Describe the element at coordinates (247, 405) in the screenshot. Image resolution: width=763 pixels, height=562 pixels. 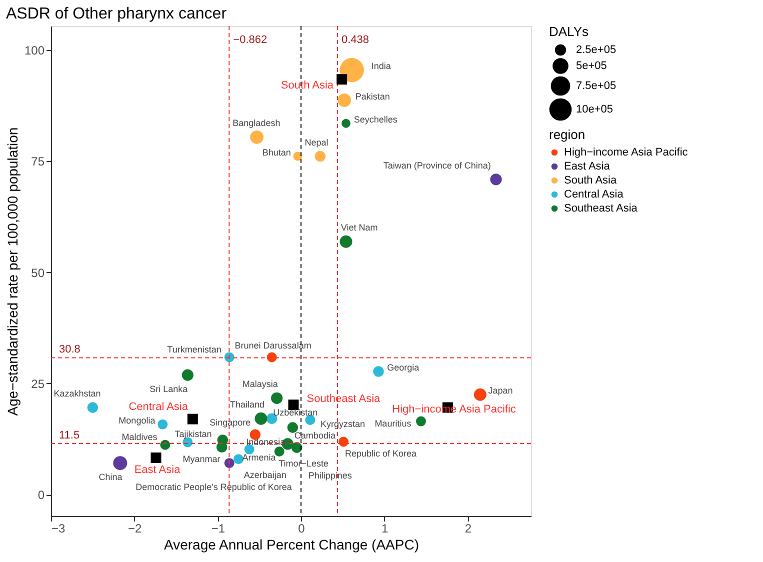
I see `data-label: Thailand` at that location.